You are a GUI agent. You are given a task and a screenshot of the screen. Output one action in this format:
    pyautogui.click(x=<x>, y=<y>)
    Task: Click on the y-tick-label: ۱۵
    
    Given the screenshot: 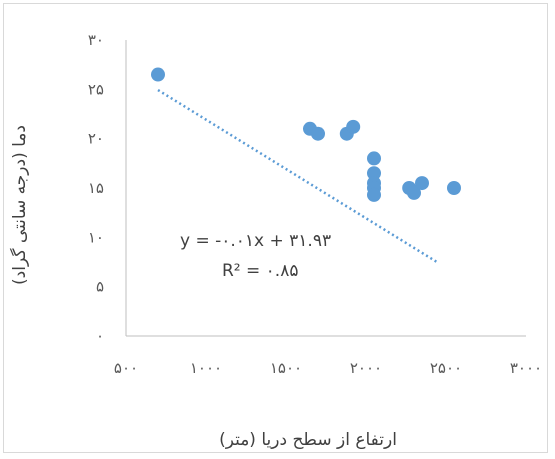 What is the action you would take?
    pyautogui.click(x=96, y=188)
    